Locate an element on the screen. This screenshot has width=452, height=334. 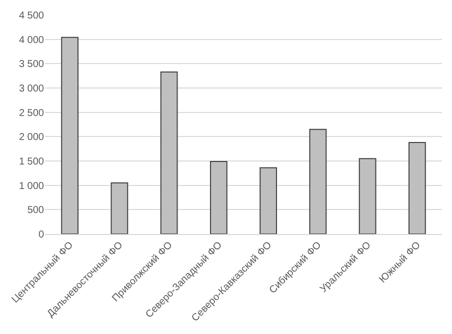
y-tick-label: 3 500 is located at coordinates (31, 64).